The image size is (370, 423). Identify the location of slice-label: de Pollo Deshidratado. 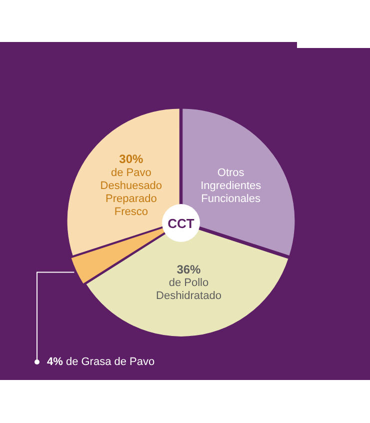
(189, 289).